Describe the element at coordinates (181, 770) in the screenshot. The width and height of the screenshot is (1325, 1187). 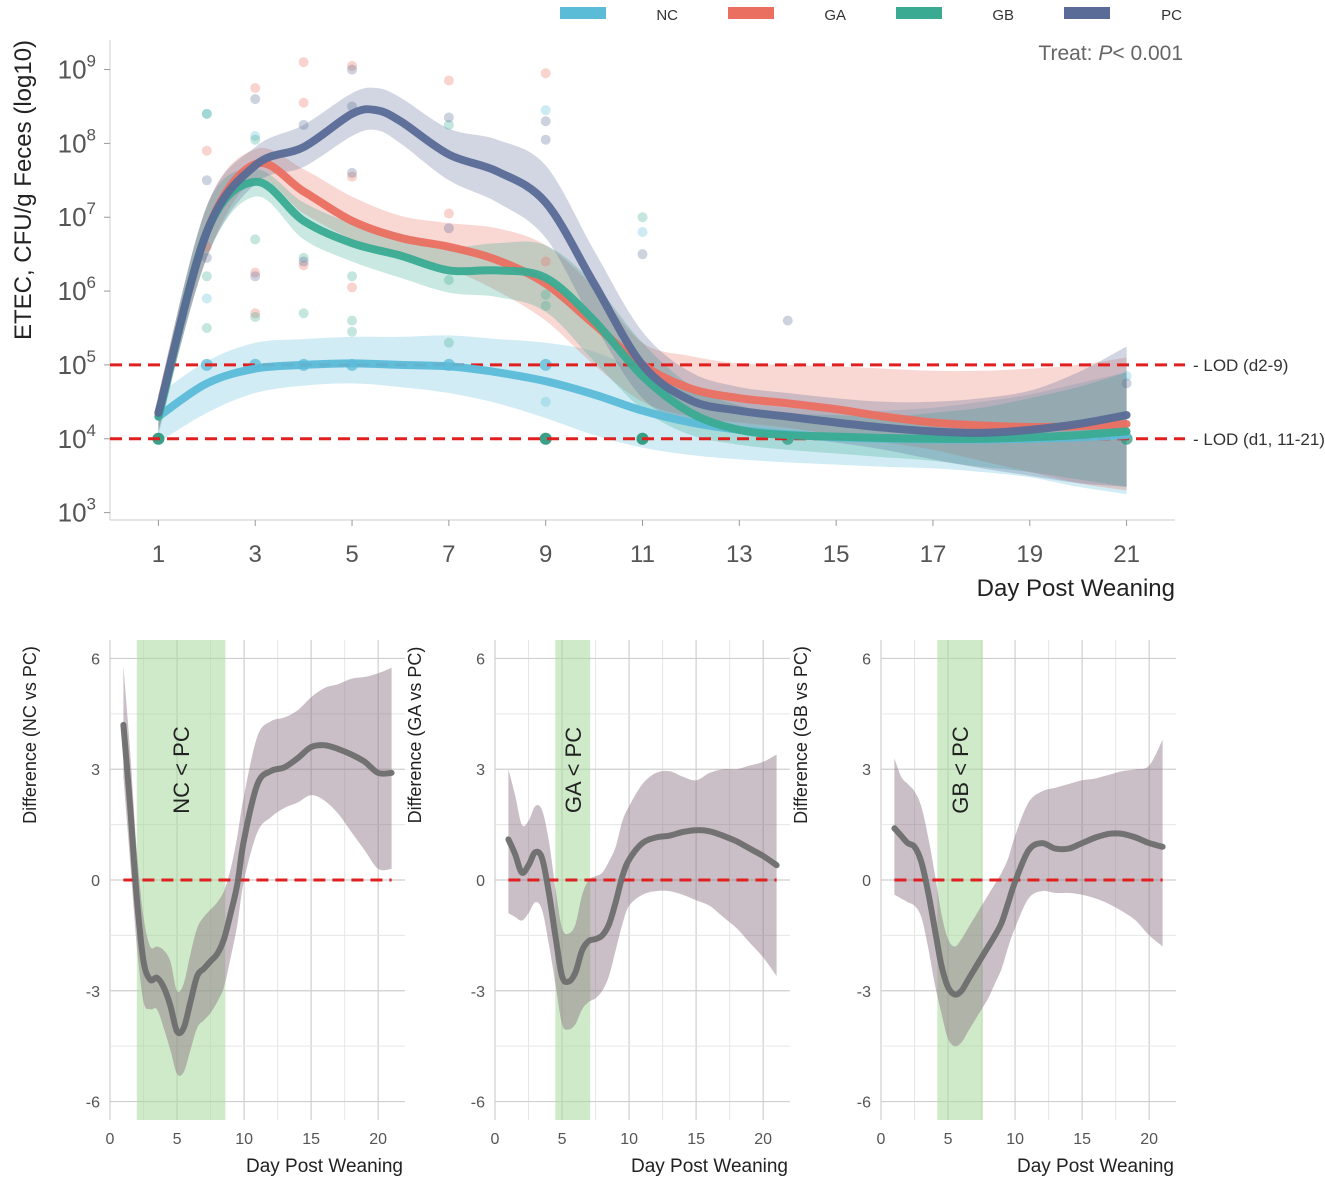
I see `region-label: NC < PC` at that location.